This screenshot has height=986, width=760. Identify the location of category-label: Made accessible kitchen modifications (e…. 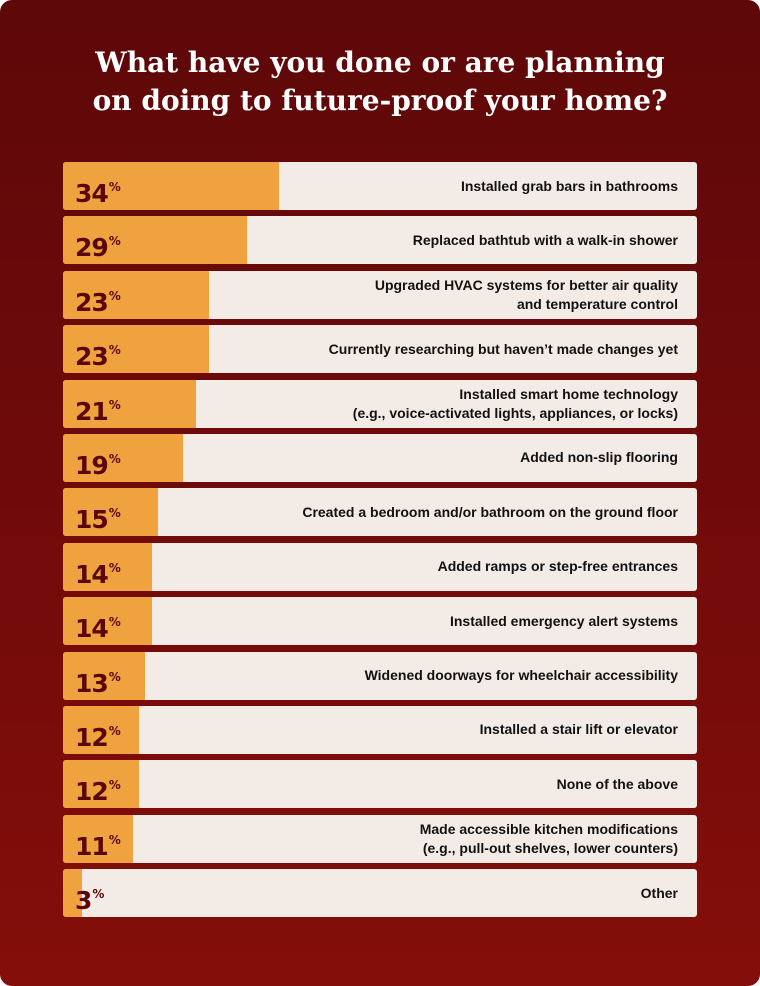
(548, 838).